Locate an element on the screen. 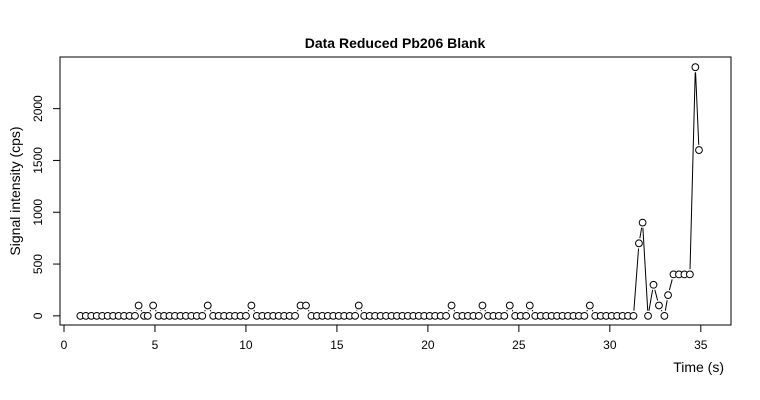  y-axis: 0 500 1000 1500 2000 is located at coordinates (46, 207).